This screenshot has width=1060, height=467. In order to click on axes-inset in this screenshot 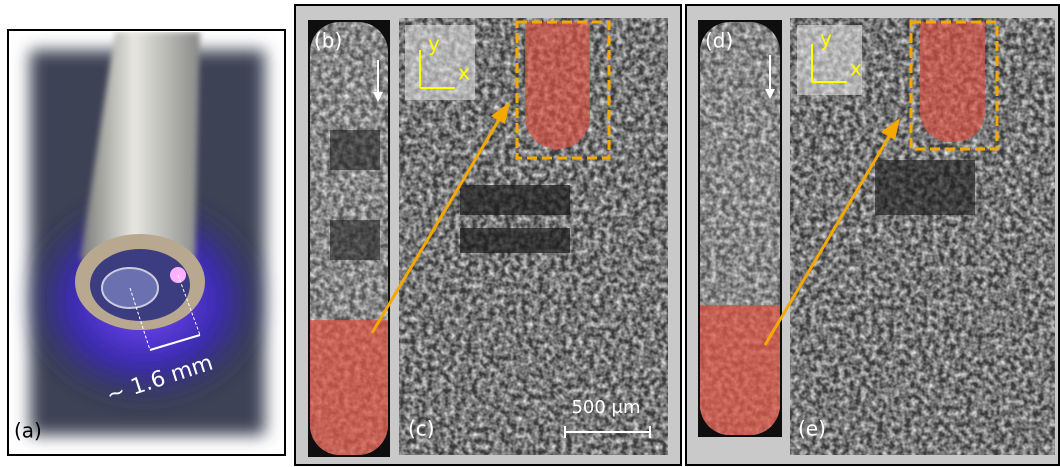, I will do `click(829, 60)`.